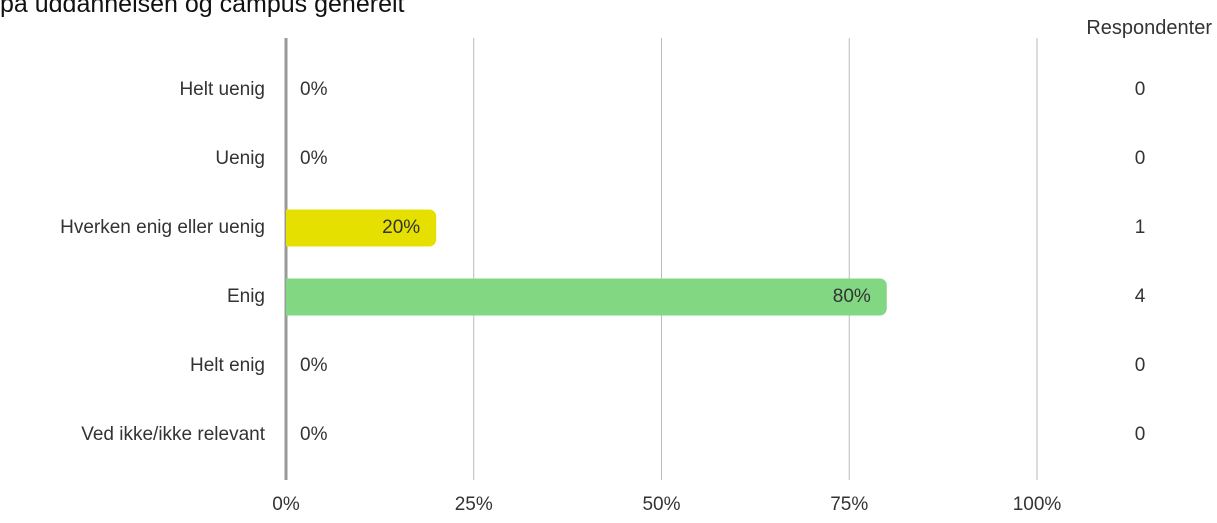 The image size is (1217, 523). What do you see at coordinates (1037, 504) in the screenshot?
I see `x-tick-label: 100%` at bounding box center [1037, 504].